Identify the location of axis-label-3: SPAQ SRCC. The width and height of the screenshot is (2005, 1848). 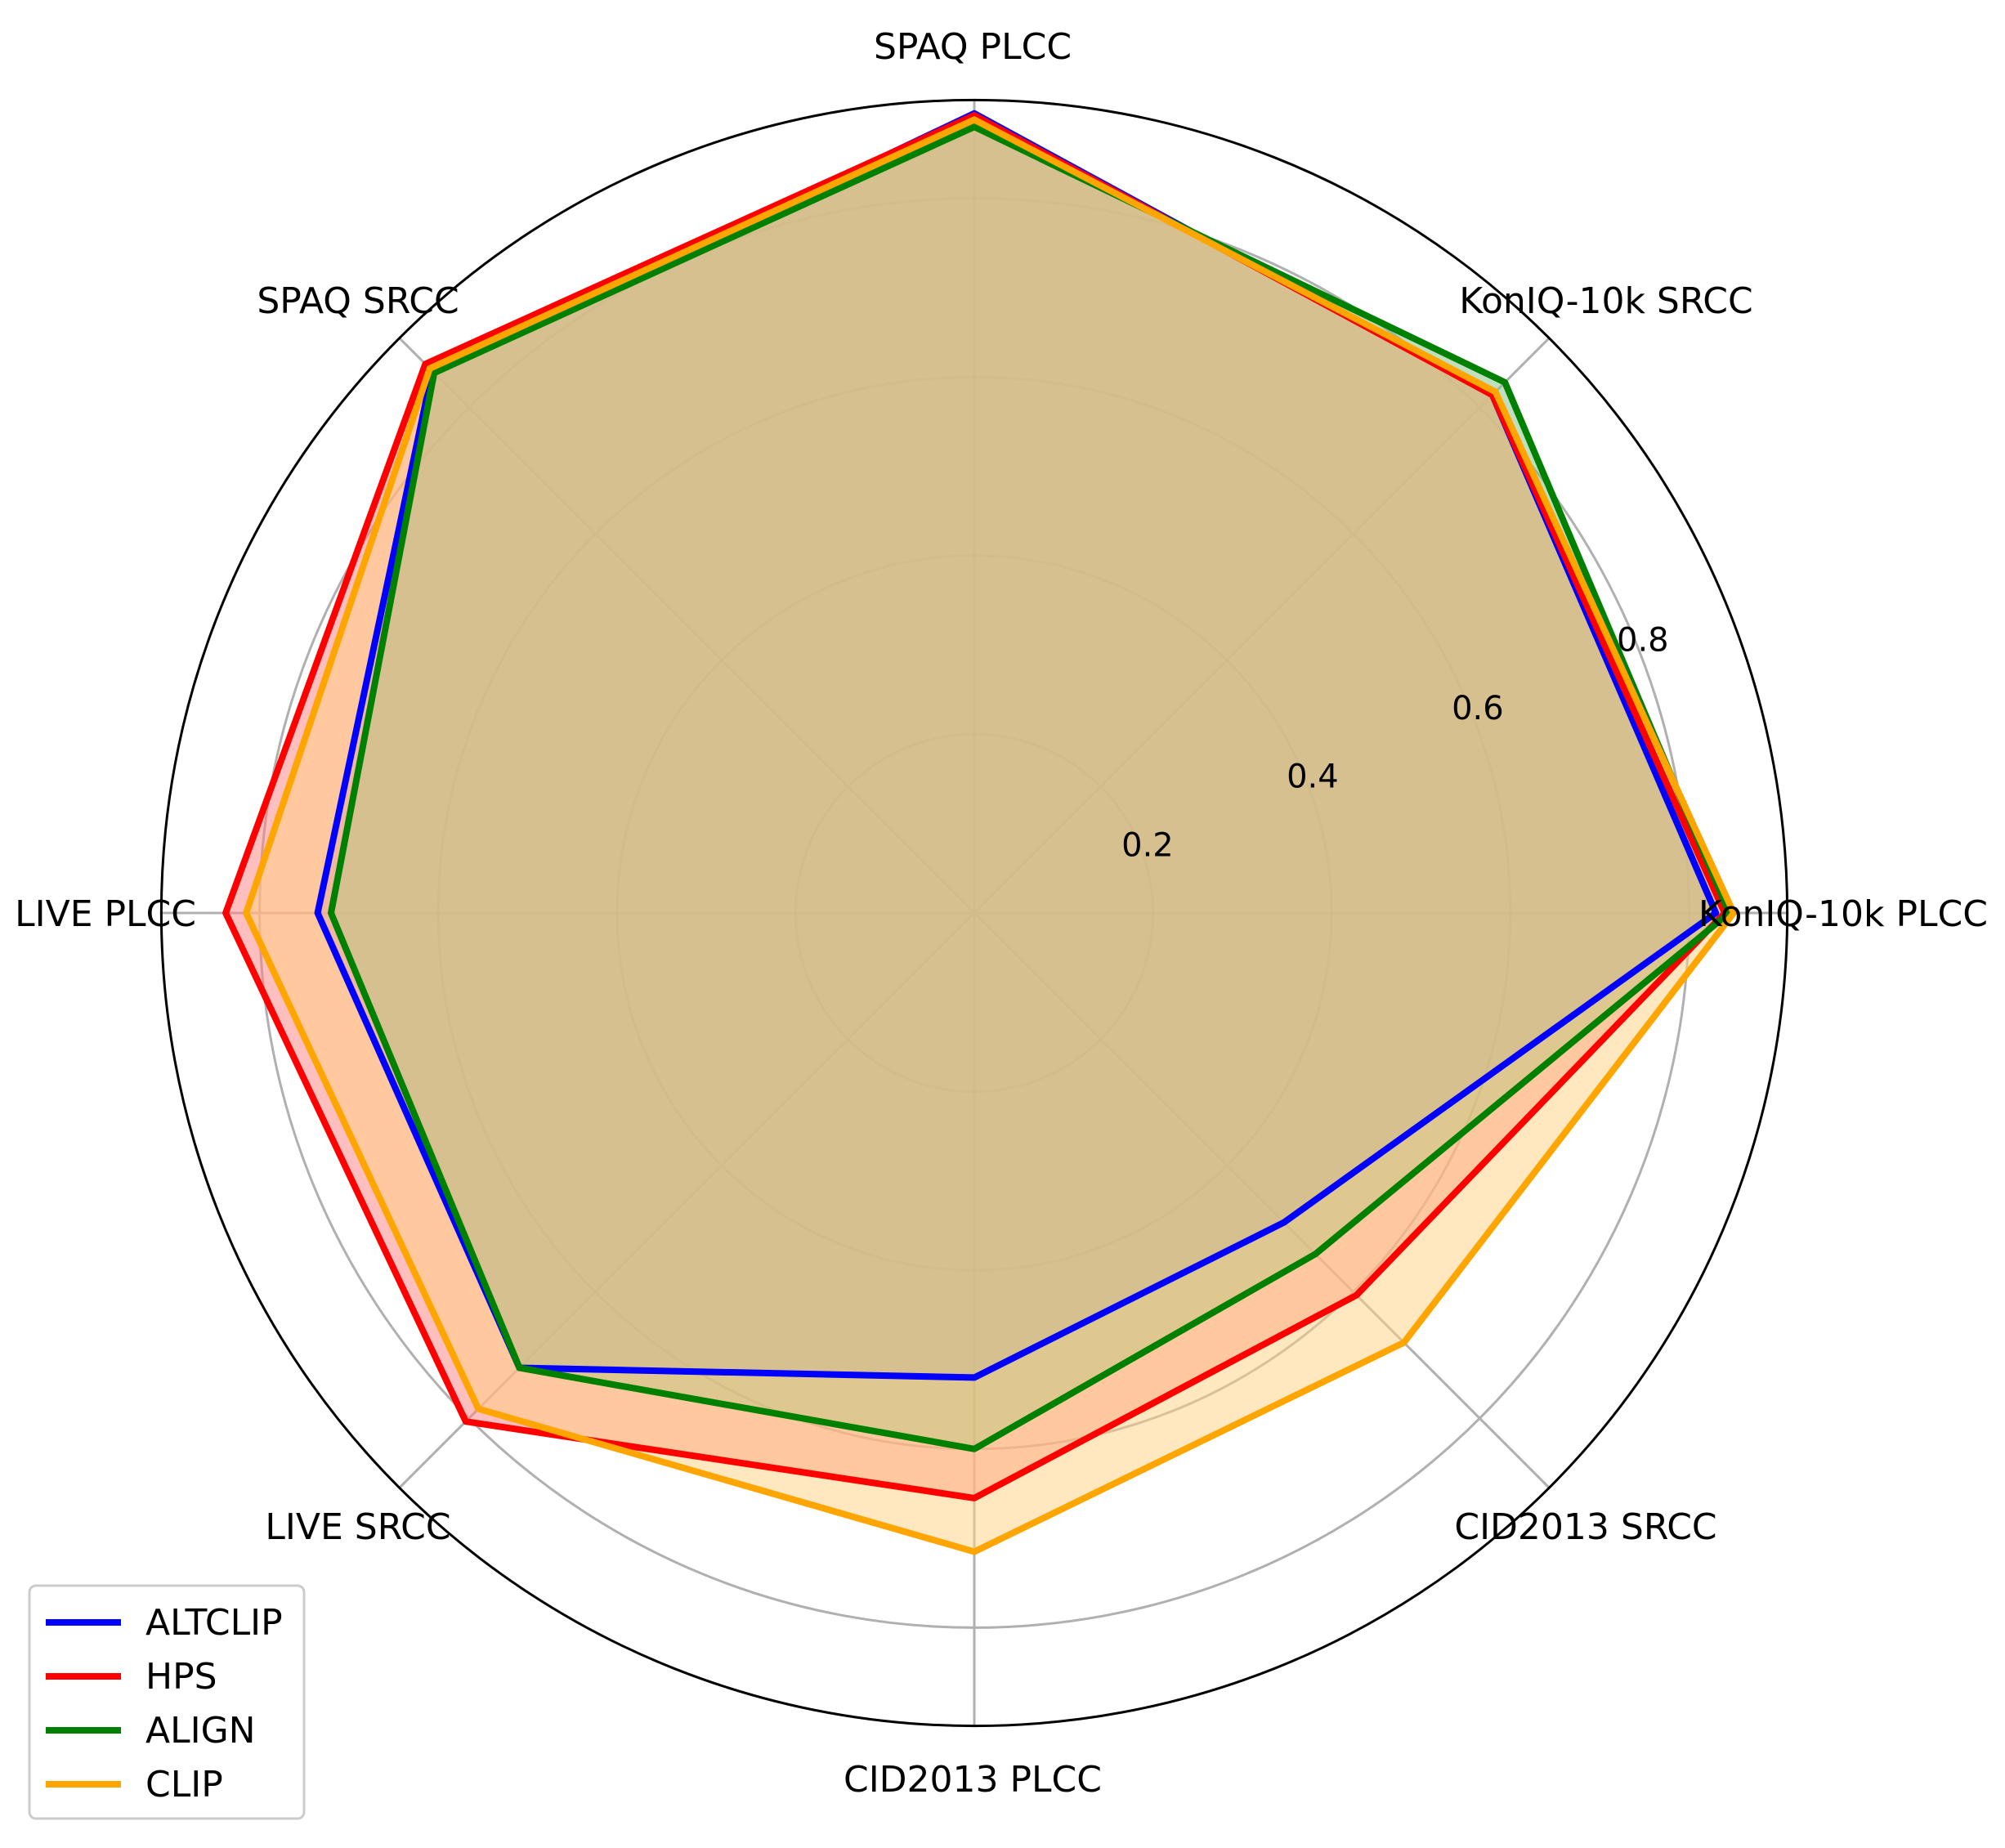
(358, 301).